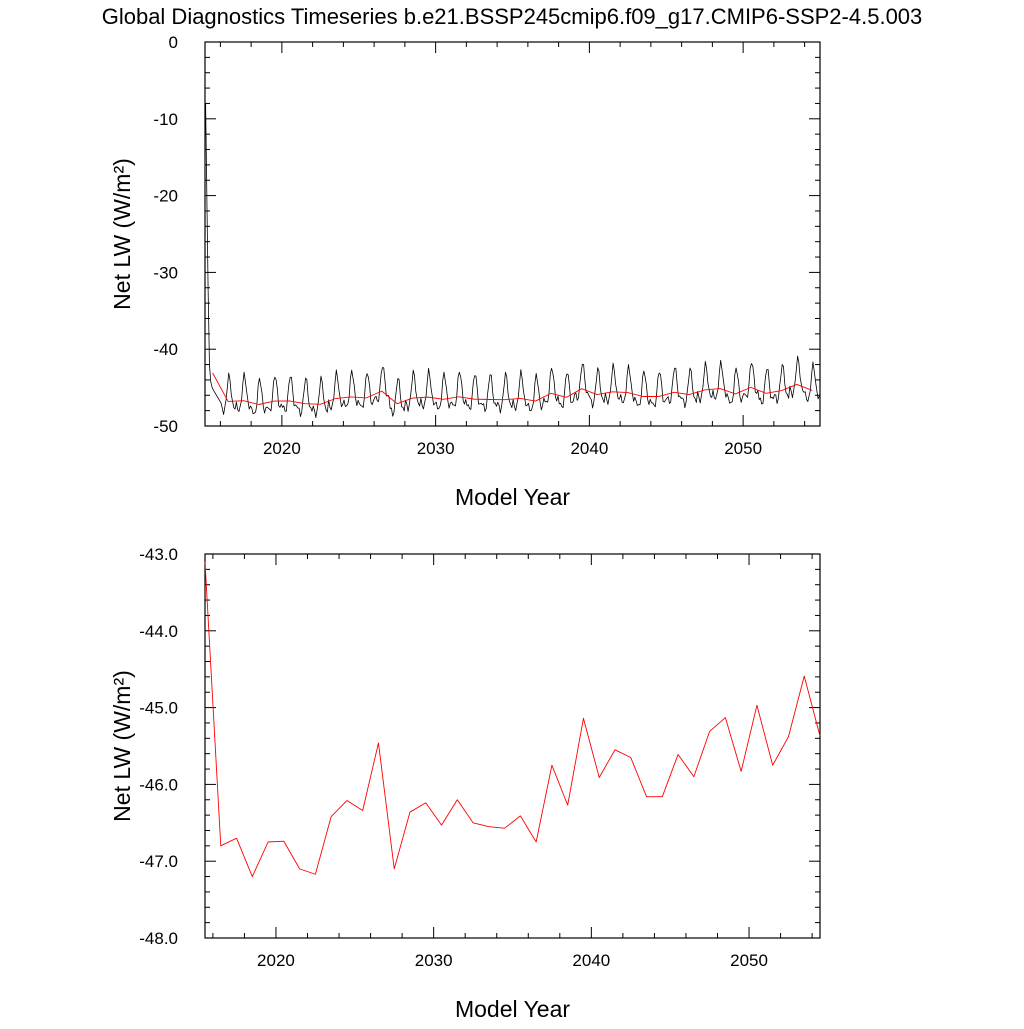 The width and height of the screenshot is (1024, 1029). Describe the element at coordinates (158, 784) in the screenshot. I see `y-tick-label: -46.0` at that location.